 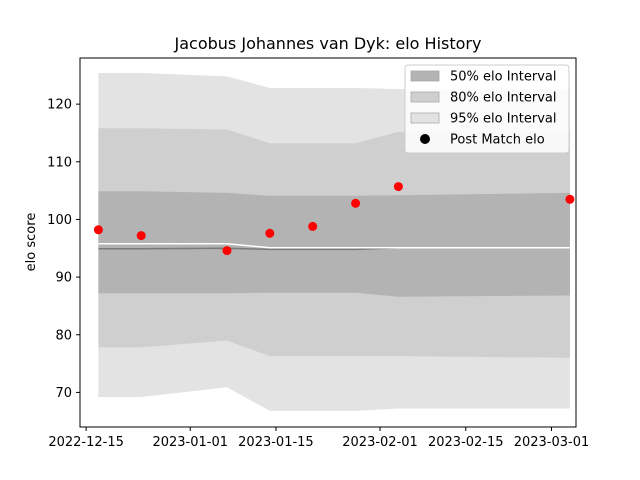 I want to click on x-tick-label: 2023-03-01, so click(x=552, y=442).